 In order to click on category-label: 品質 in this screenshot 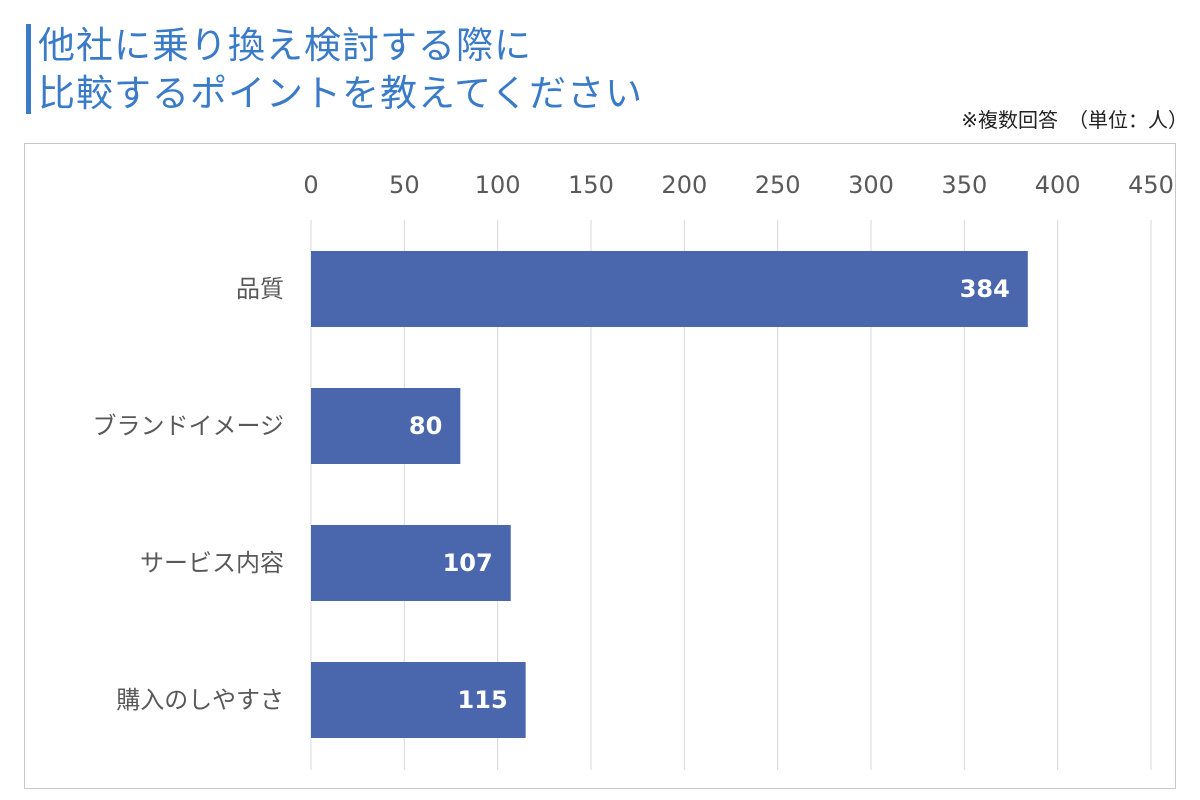, I will do `click(260, 289)`.